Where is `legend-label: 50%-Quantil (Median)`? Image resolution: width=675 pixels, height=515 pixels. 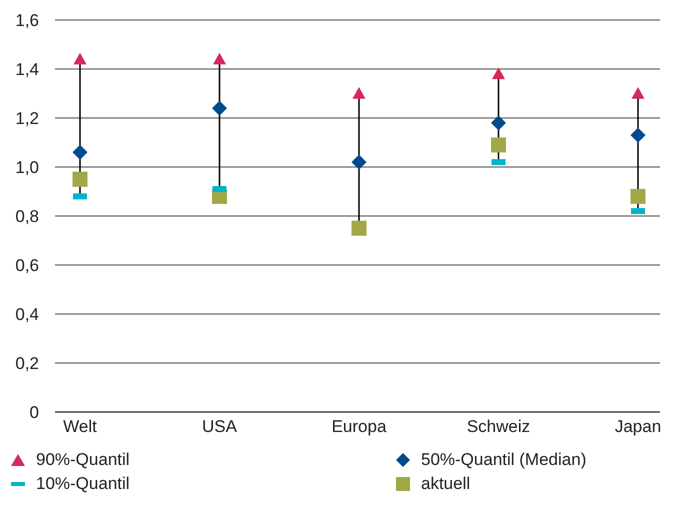 legend-label: 50%-Quantil (Median) is located at coordinates (503, 460).